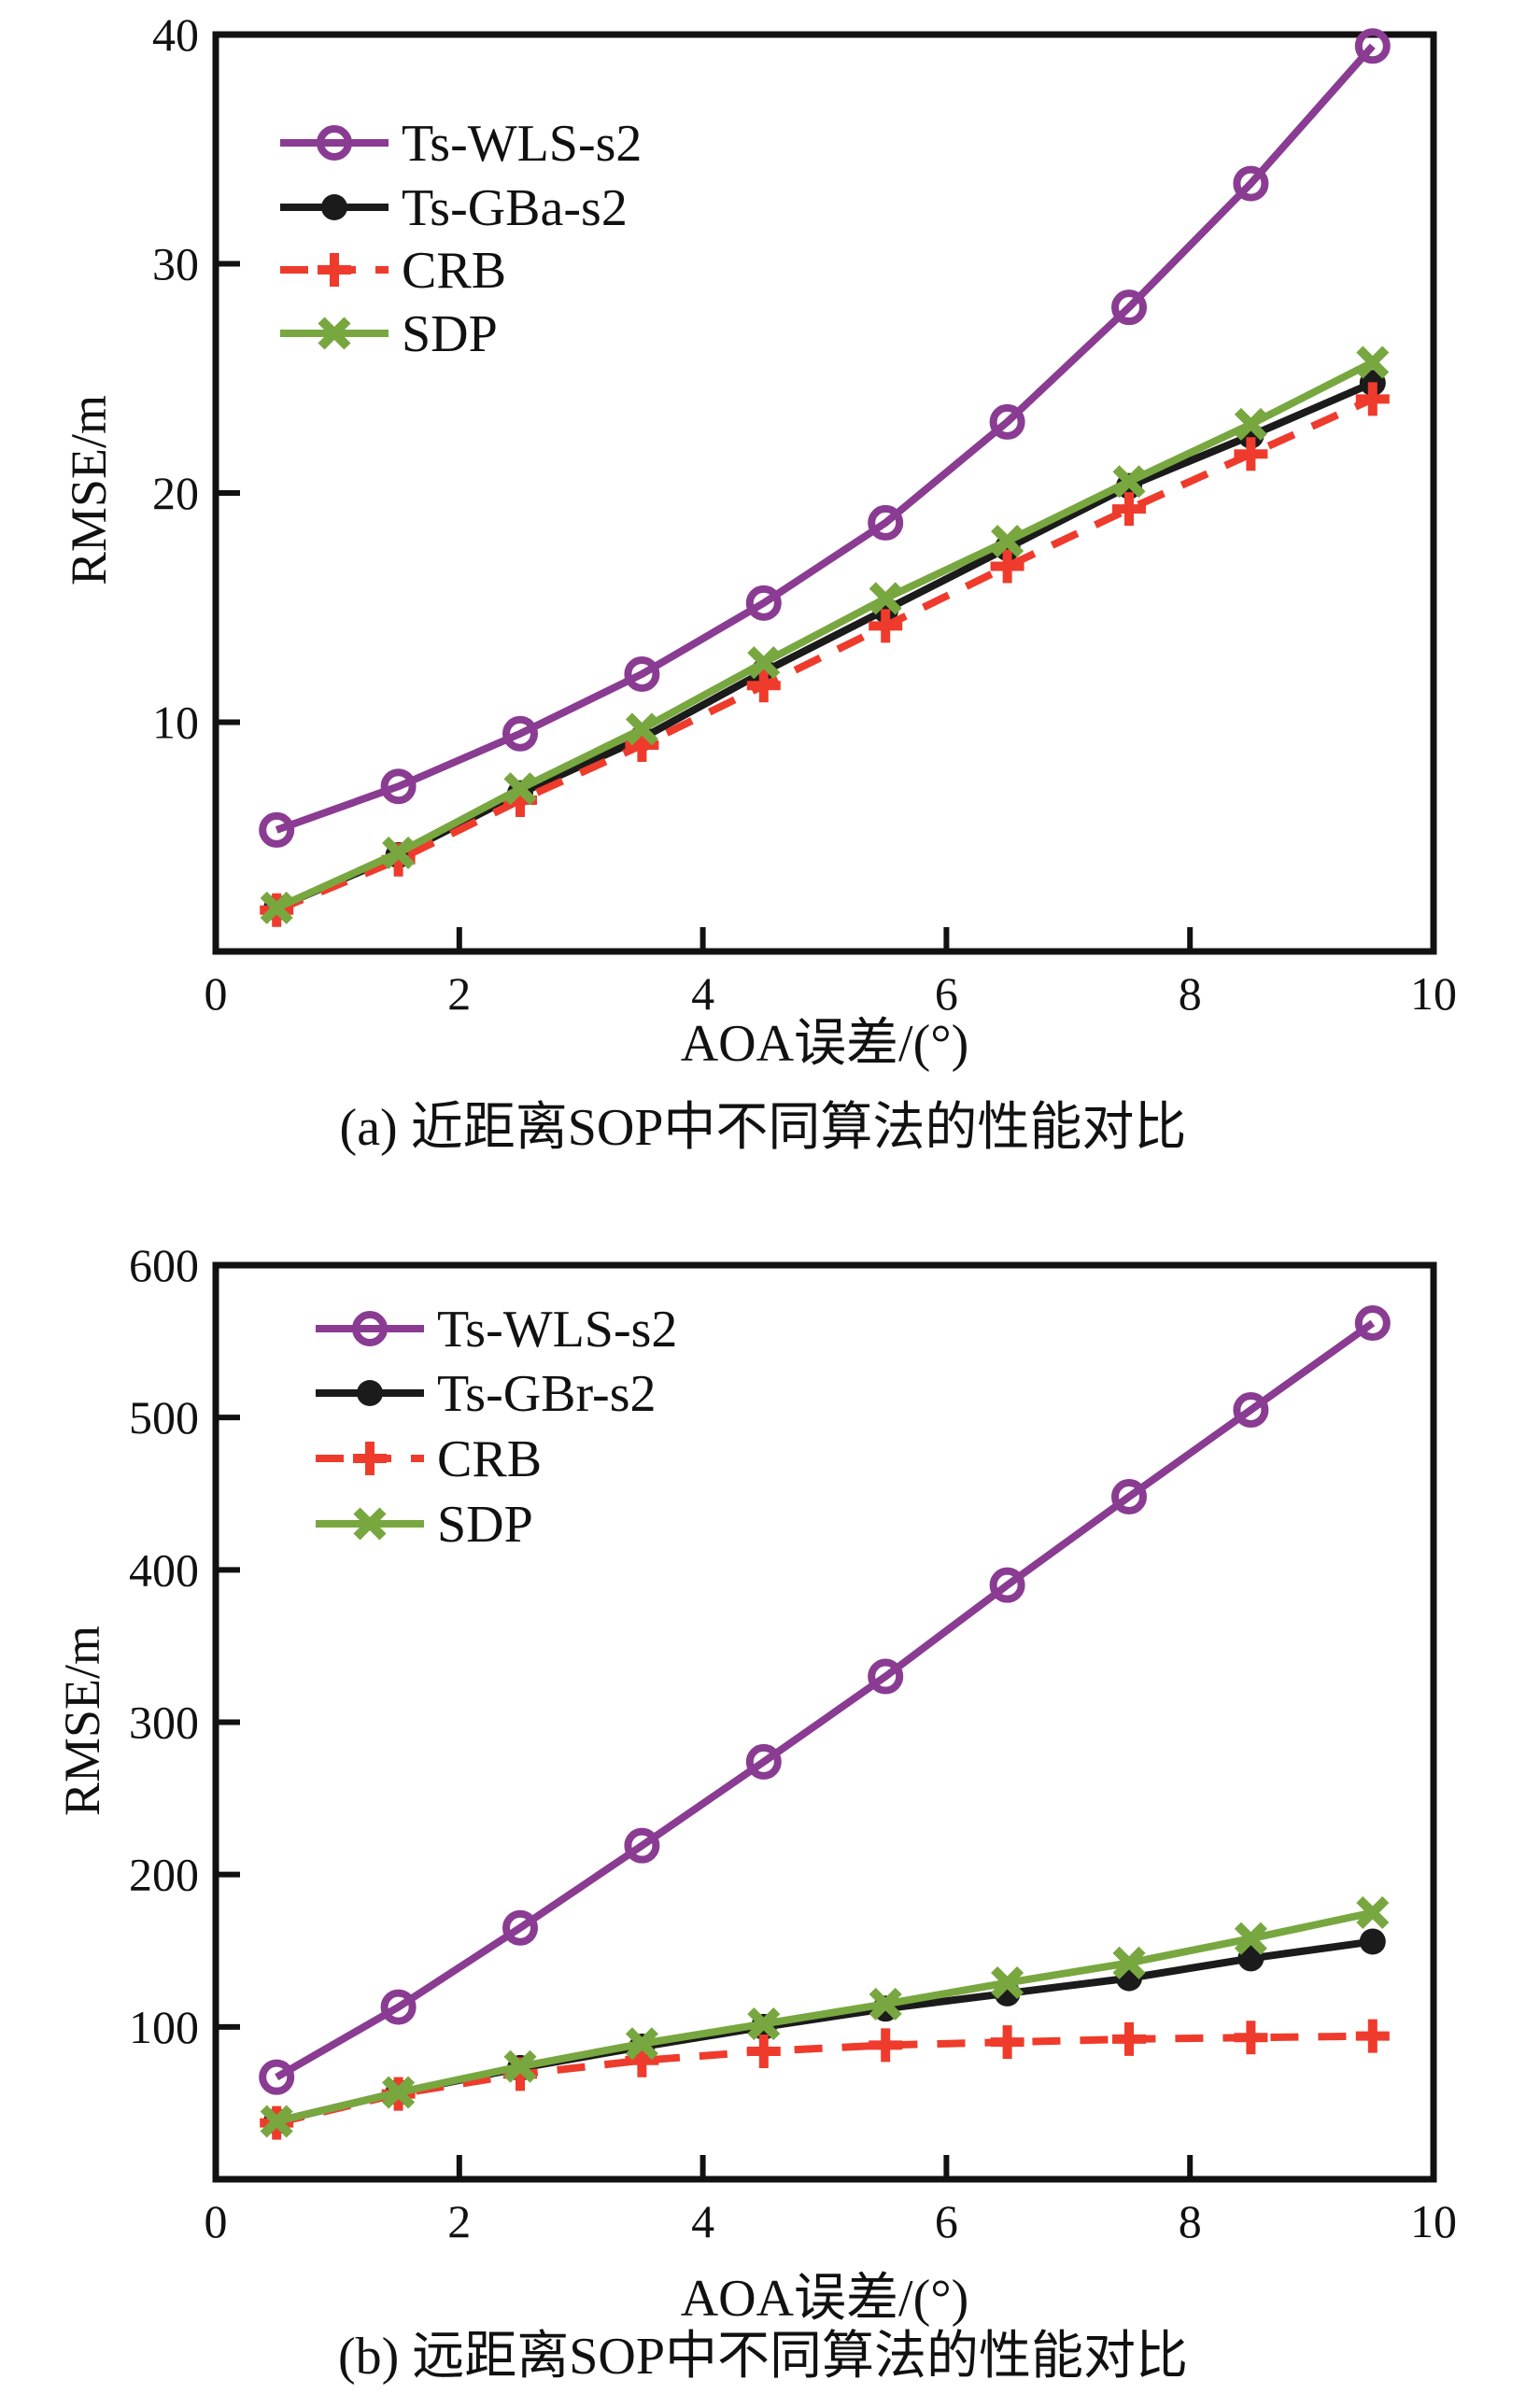  I want to click on chart-b-caption: (b) 远距离SOP中不同算法的性能对比, so click(763, 2357).